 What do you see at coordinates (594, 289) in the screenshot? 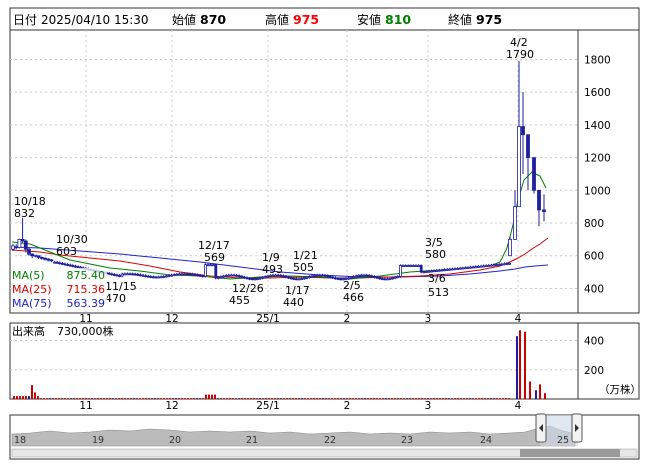
I see `price-tick-label: 400` at bounding box center [594, 289].